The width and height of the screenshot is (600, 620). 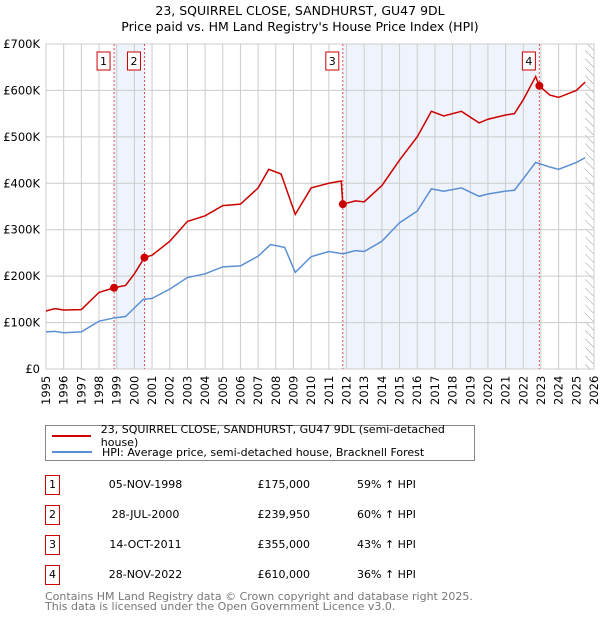 I want to click on sale-date: 14-OCT-2011, so click(x=145, y=544).